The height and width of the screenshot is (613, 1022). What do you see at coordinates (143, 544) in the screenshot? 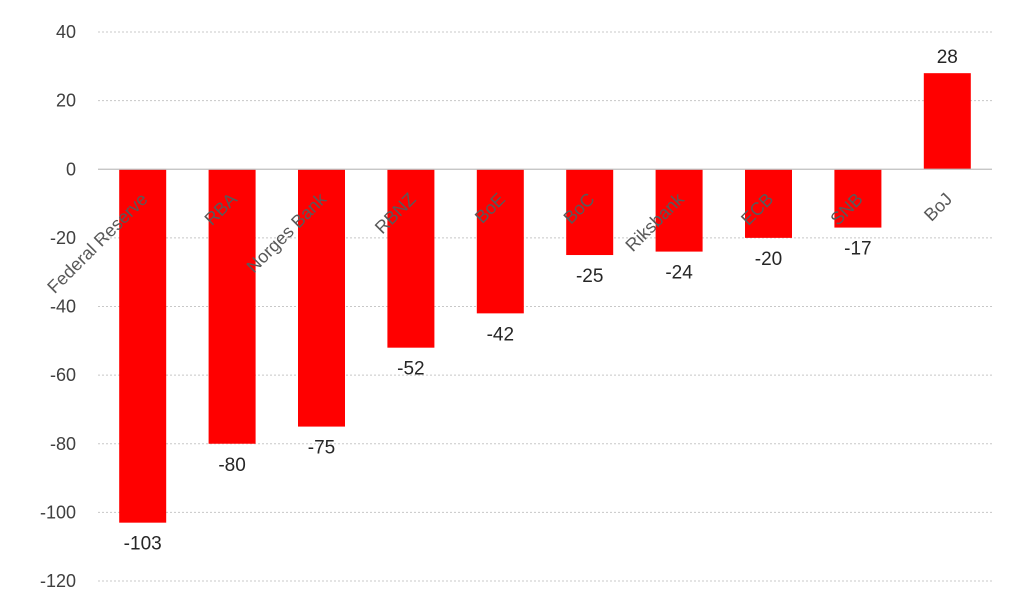
I see `data-label: -103` at bounding box center [143, 544].